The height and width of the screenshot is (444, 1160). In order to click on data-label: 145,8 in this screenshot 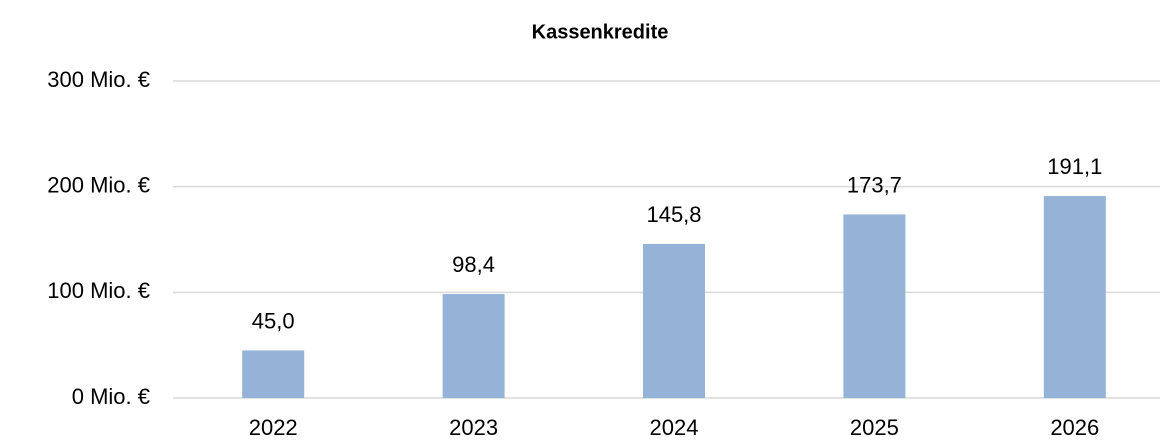, I will do `click(673, 214)`.